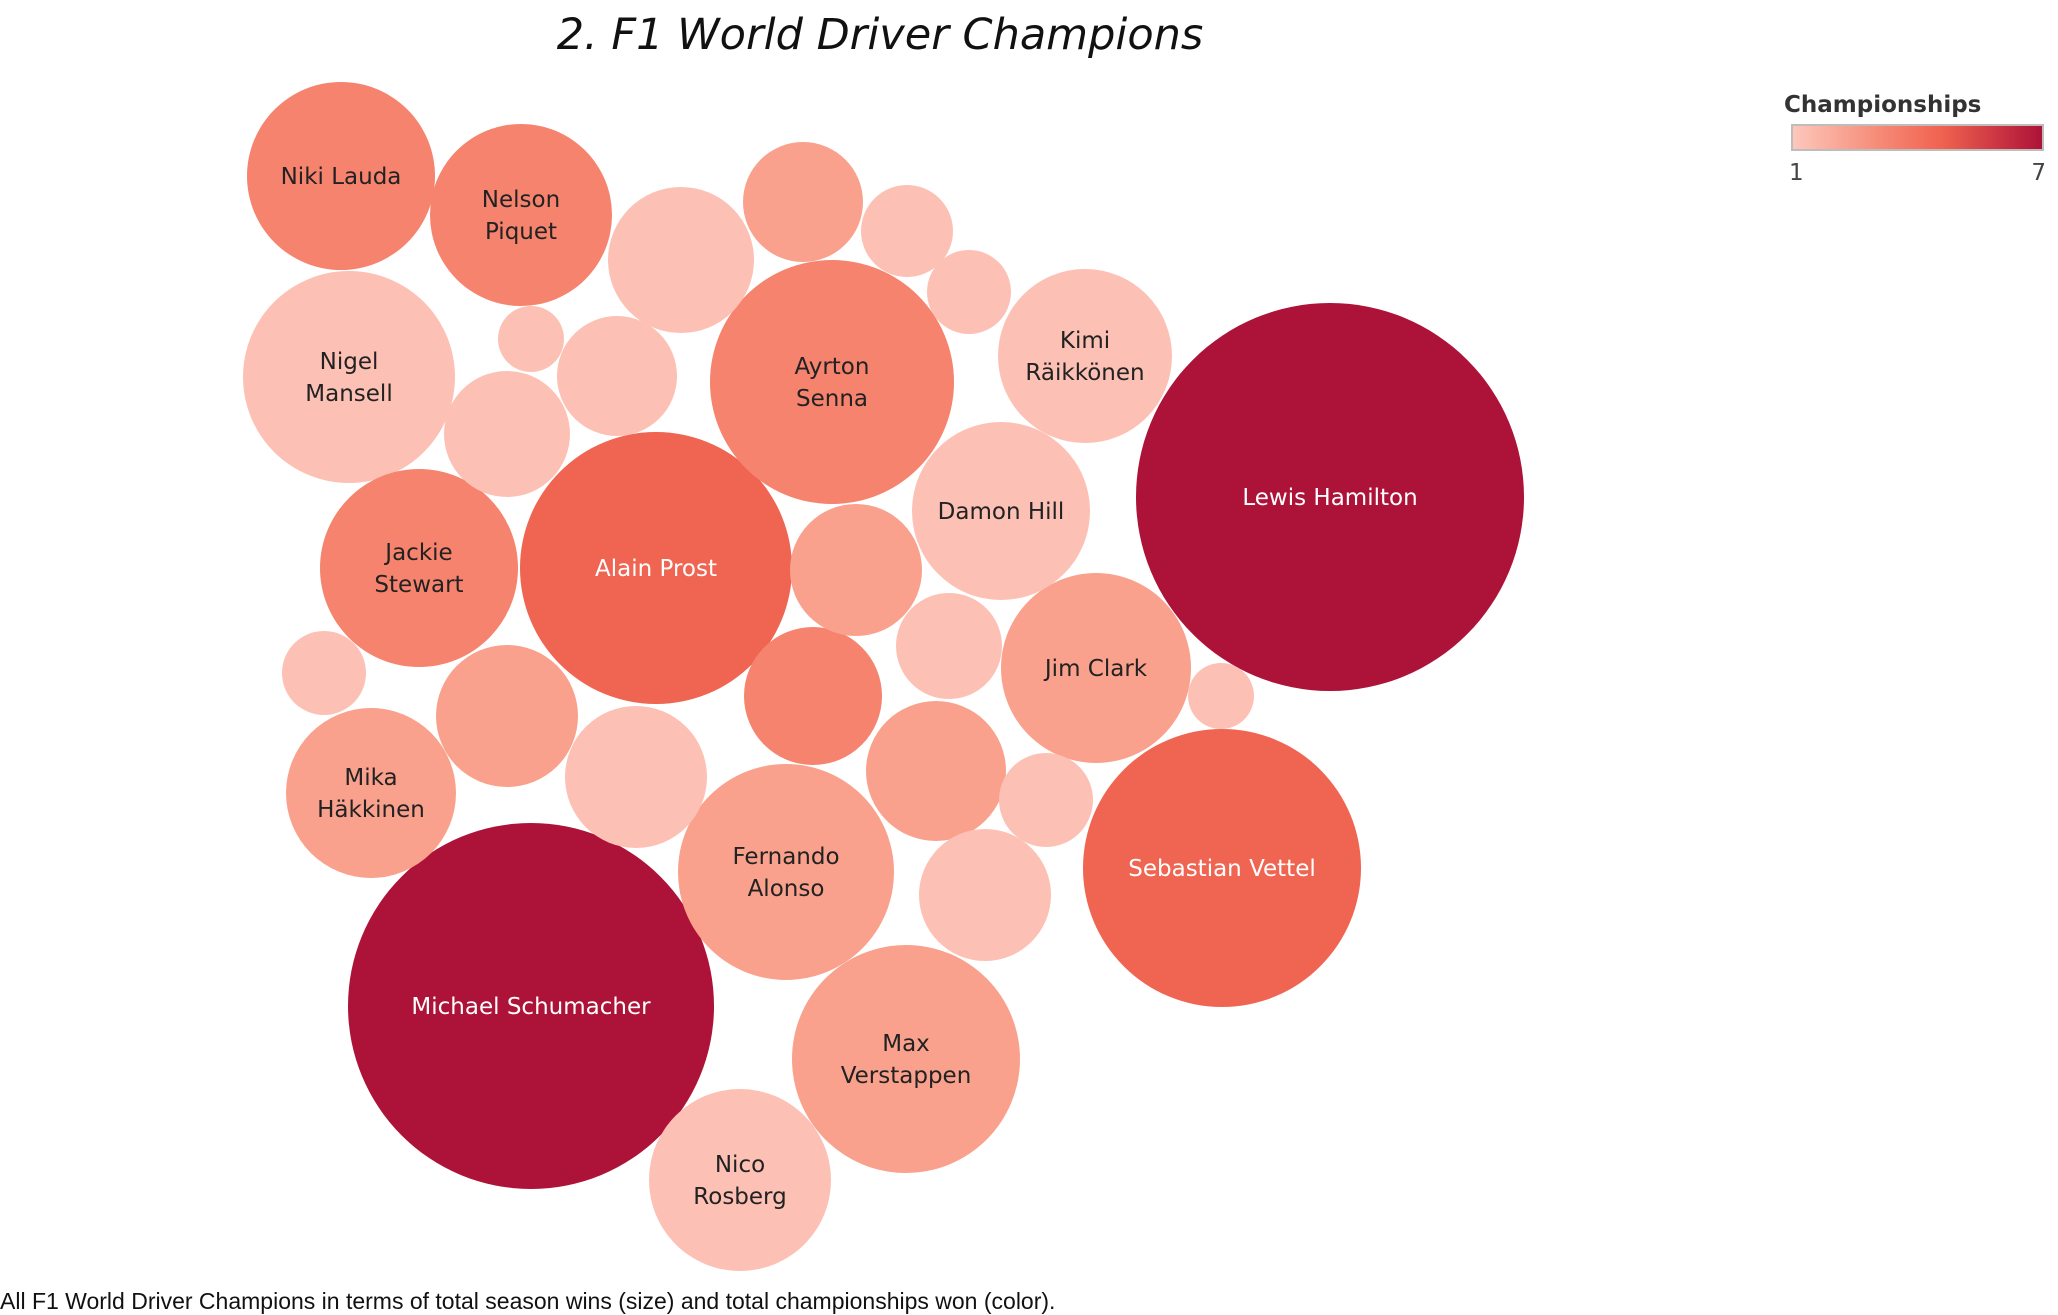  I want to click on bubble-label: Niki Lauda, so click(341, 177).